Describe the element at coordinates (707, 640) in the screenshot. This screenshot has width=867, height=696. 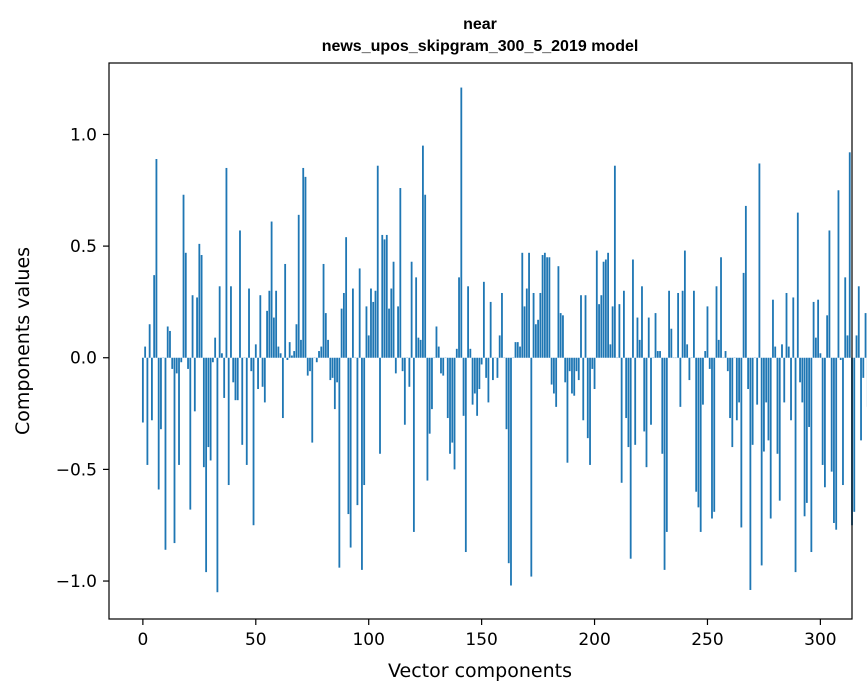
I see `x-tick-label-250: 250` at that location.